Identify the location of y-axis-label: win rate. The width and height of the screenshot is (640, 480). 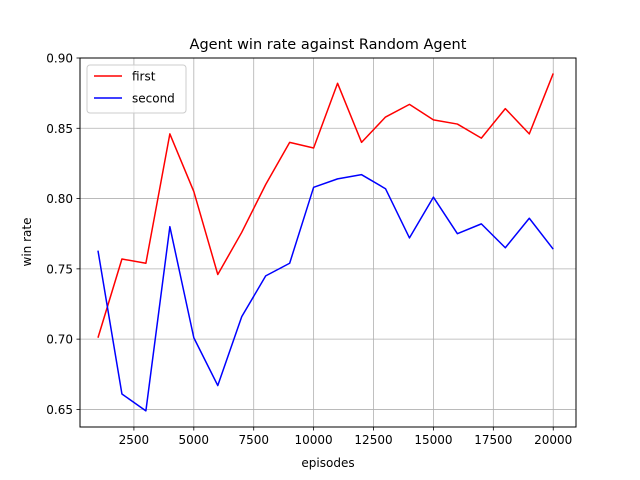
(27, 242).